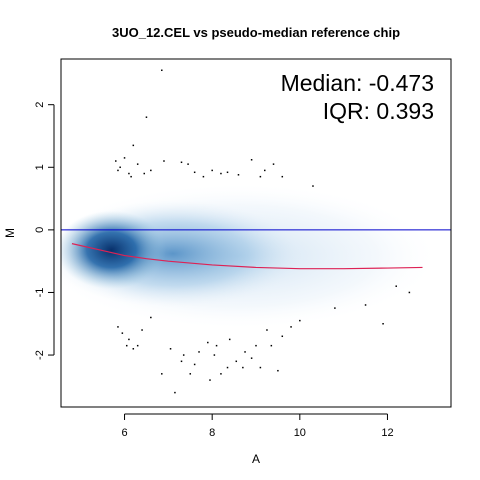  I want to click on y-axis: -2 -1 0 1 2, so click(44, 231).